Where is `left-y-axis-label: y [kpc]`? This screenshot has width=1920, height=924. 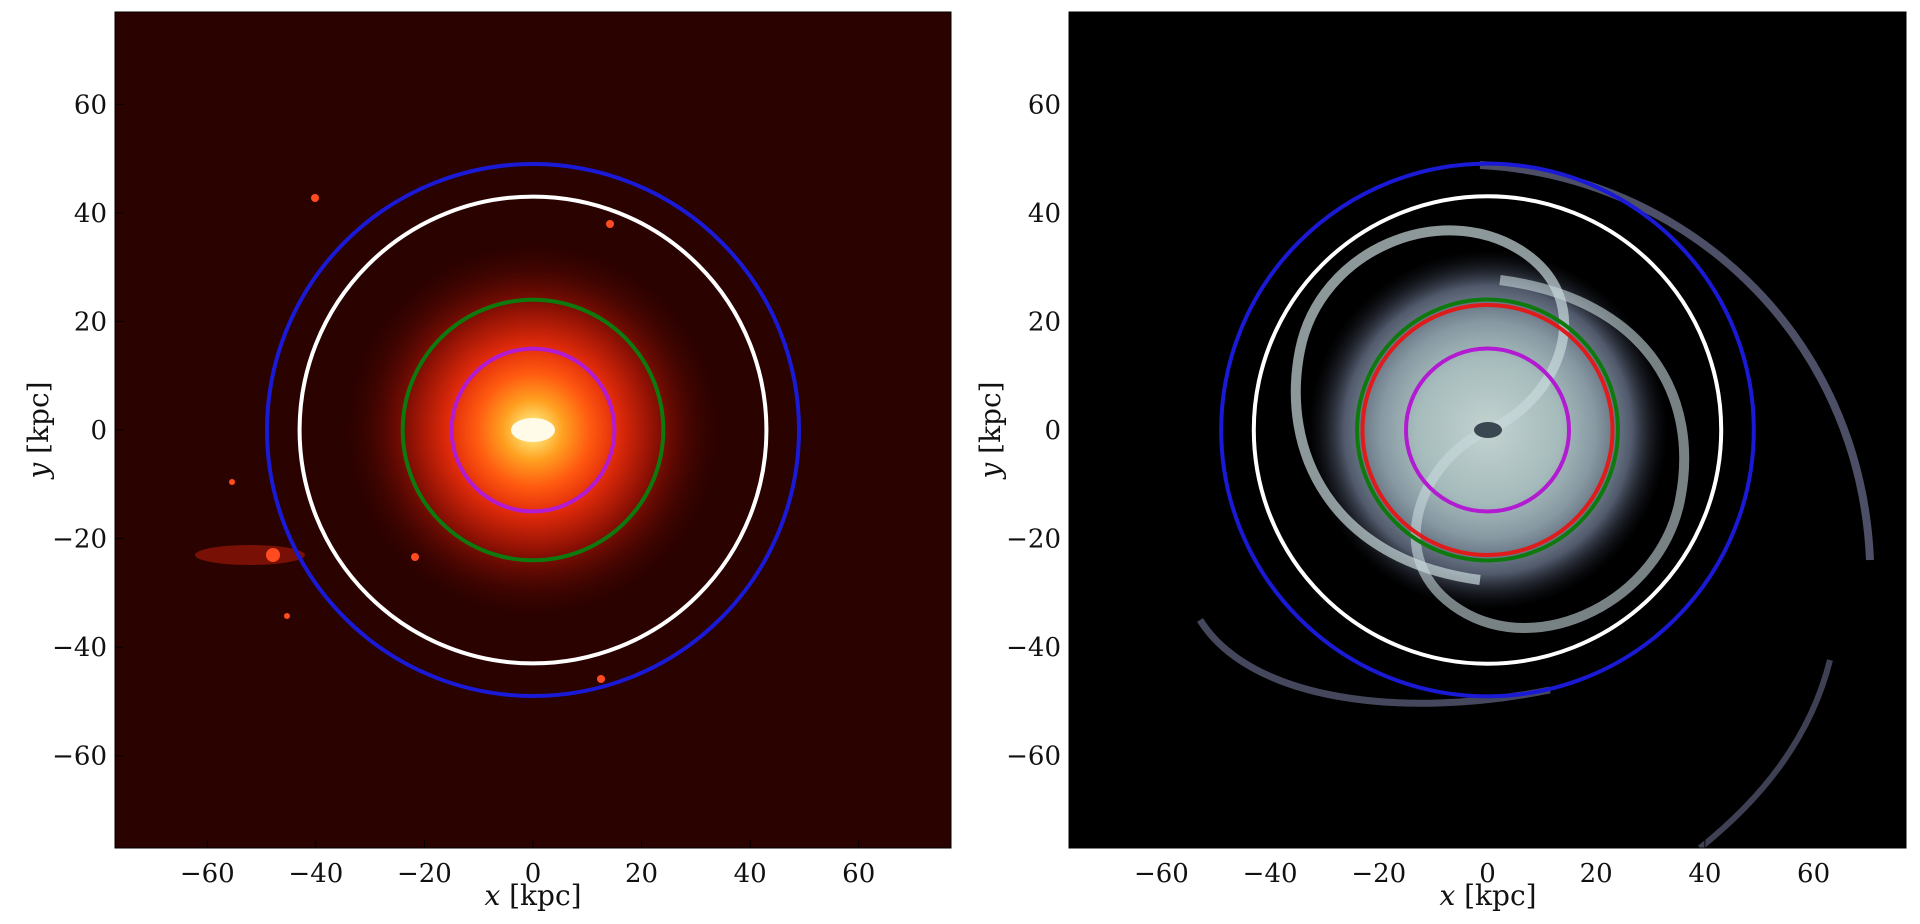
left-y-axis-label: y [kpc] is located at coordinates (38, 430).